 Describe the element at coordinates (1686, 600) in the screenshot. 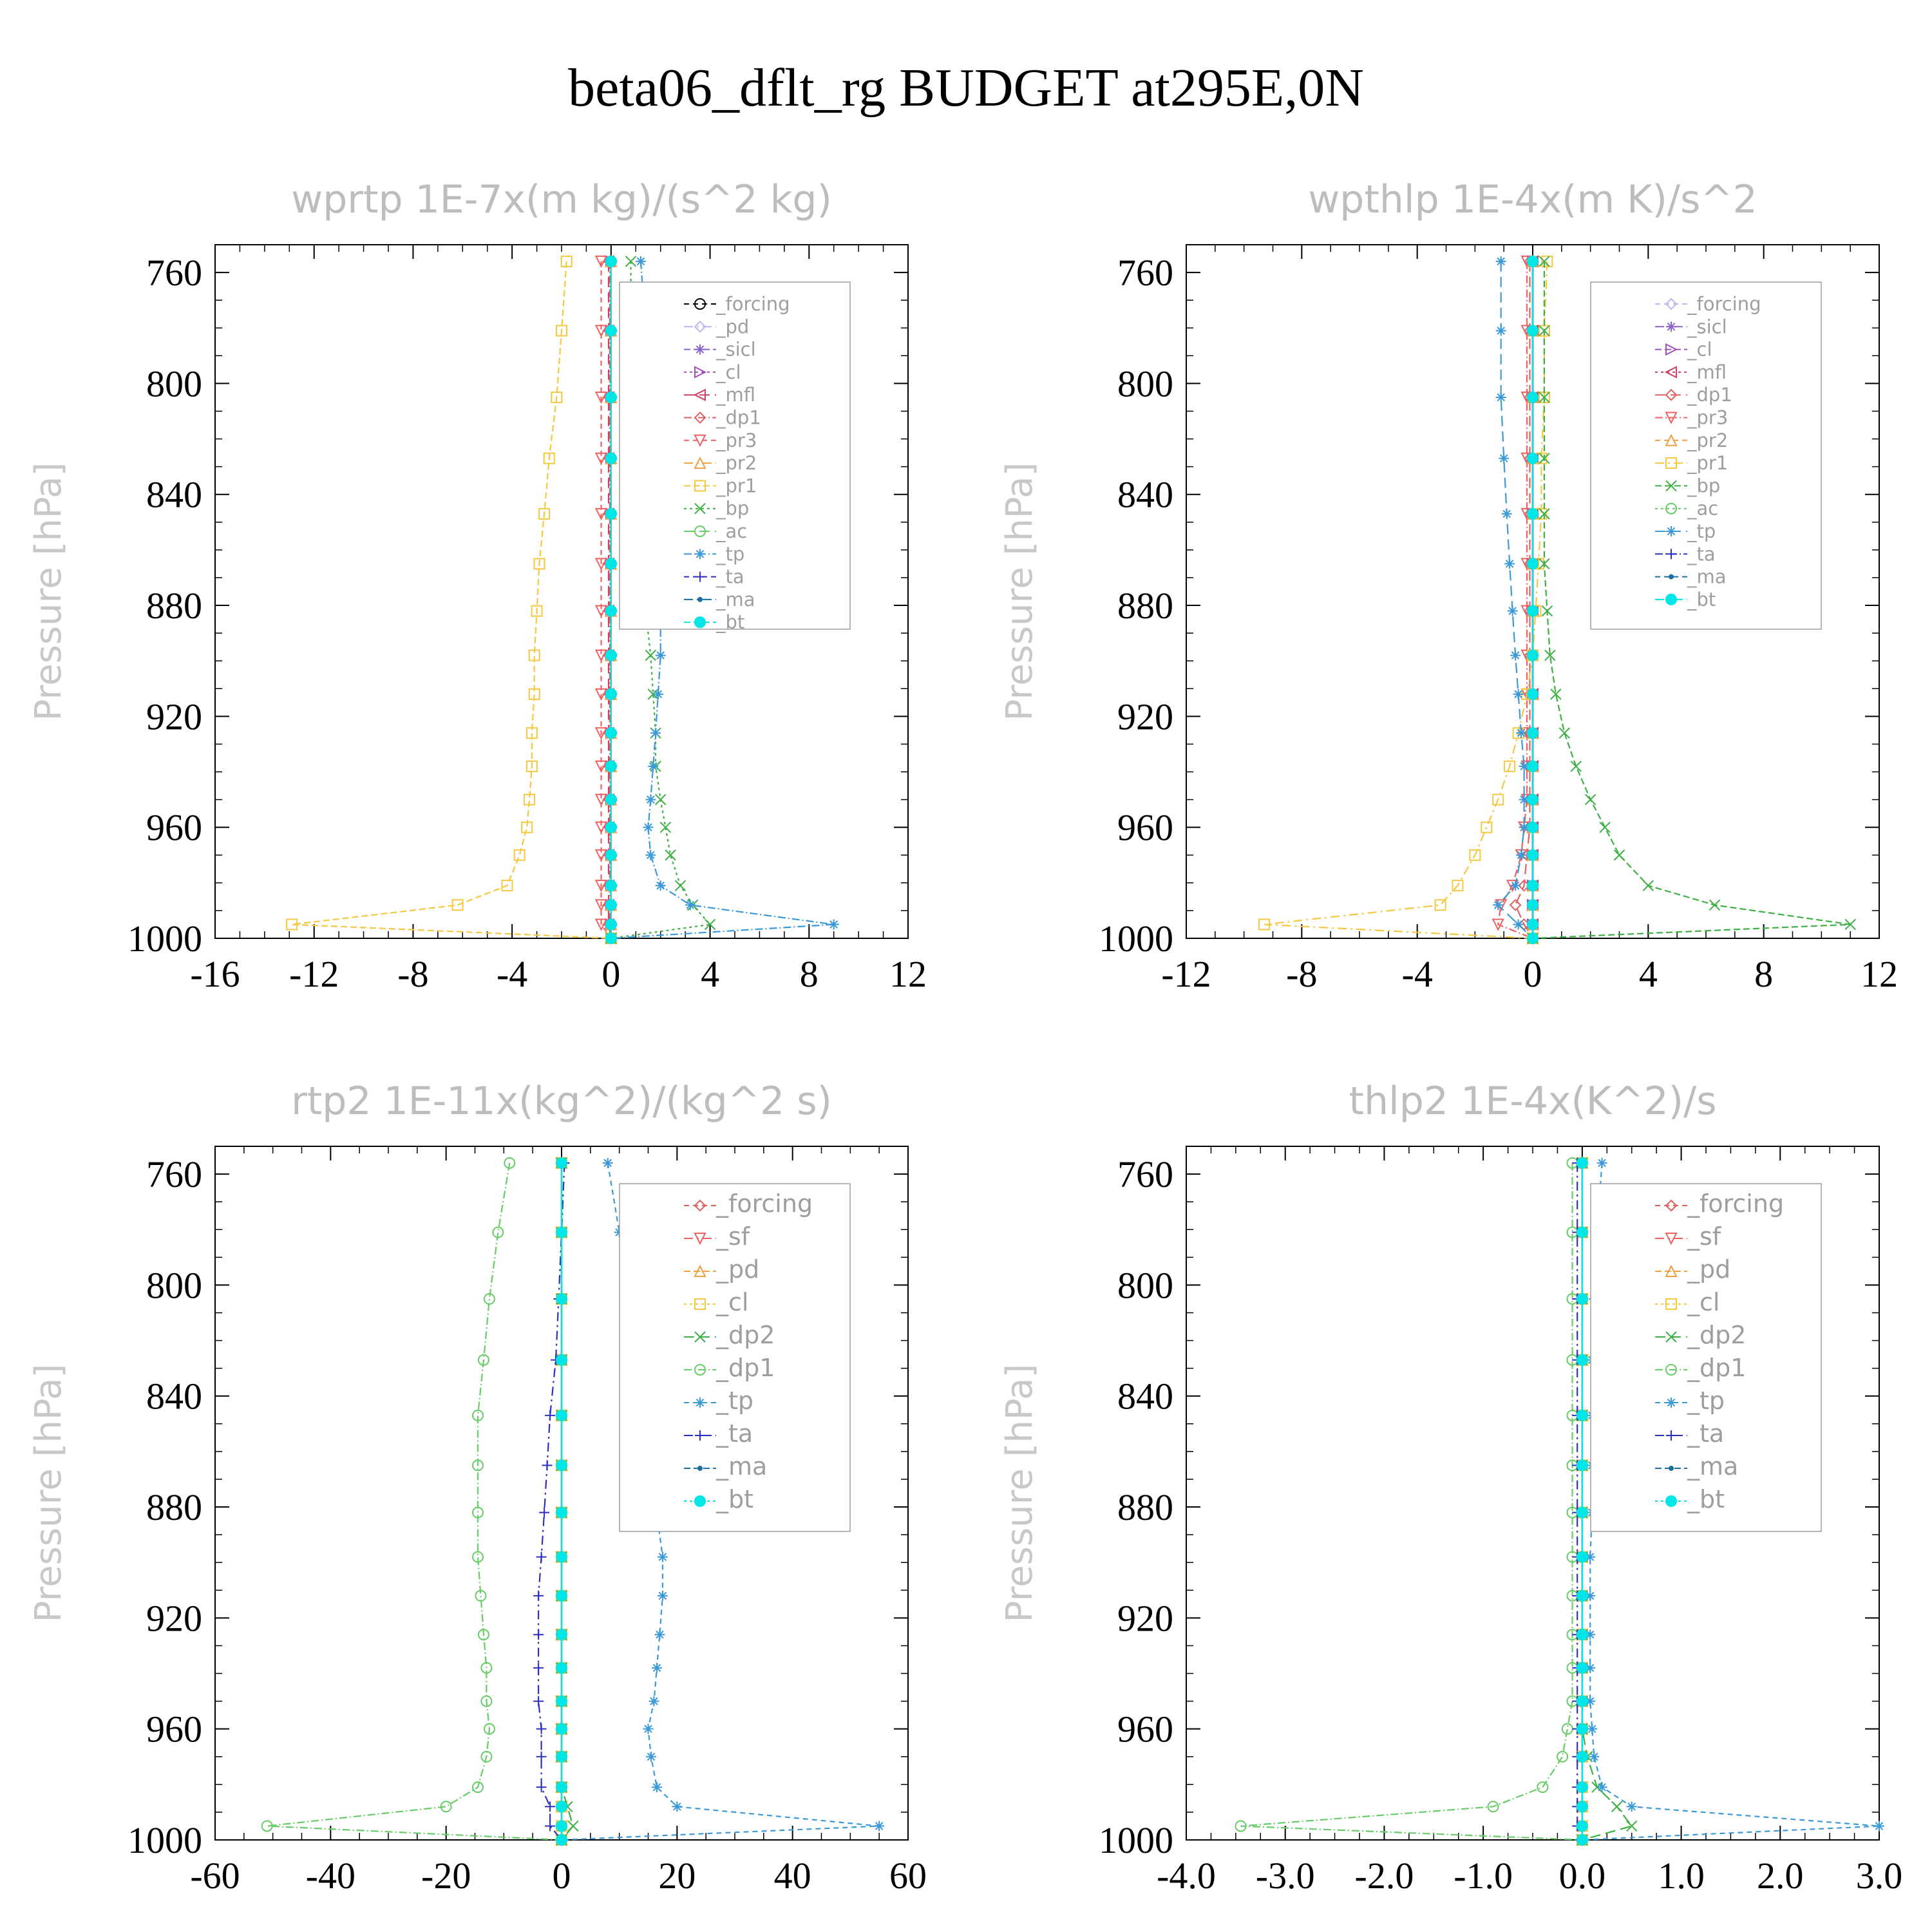

I see `legend-item: _bt` at that location.